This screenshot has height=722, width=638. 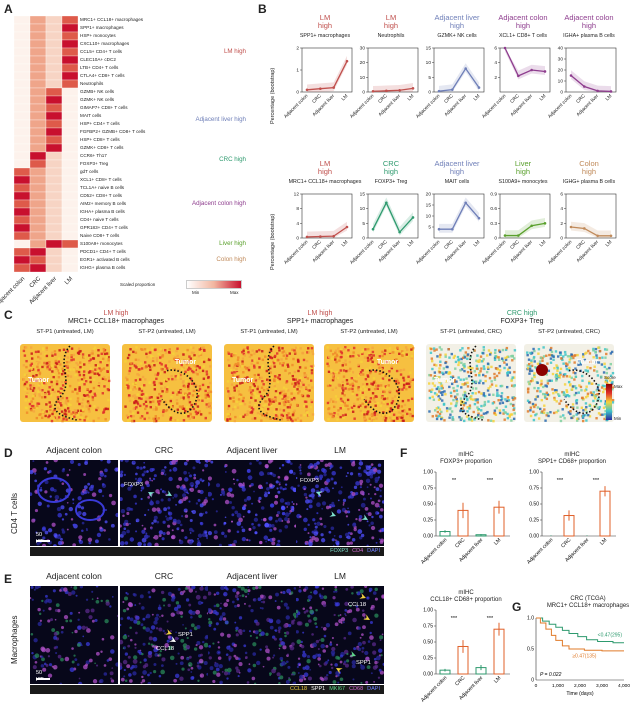 What do you see at coordinates (536, 686) in the screenshot?
I see `x-tick-label: 0` at bounding box center [536, 686].